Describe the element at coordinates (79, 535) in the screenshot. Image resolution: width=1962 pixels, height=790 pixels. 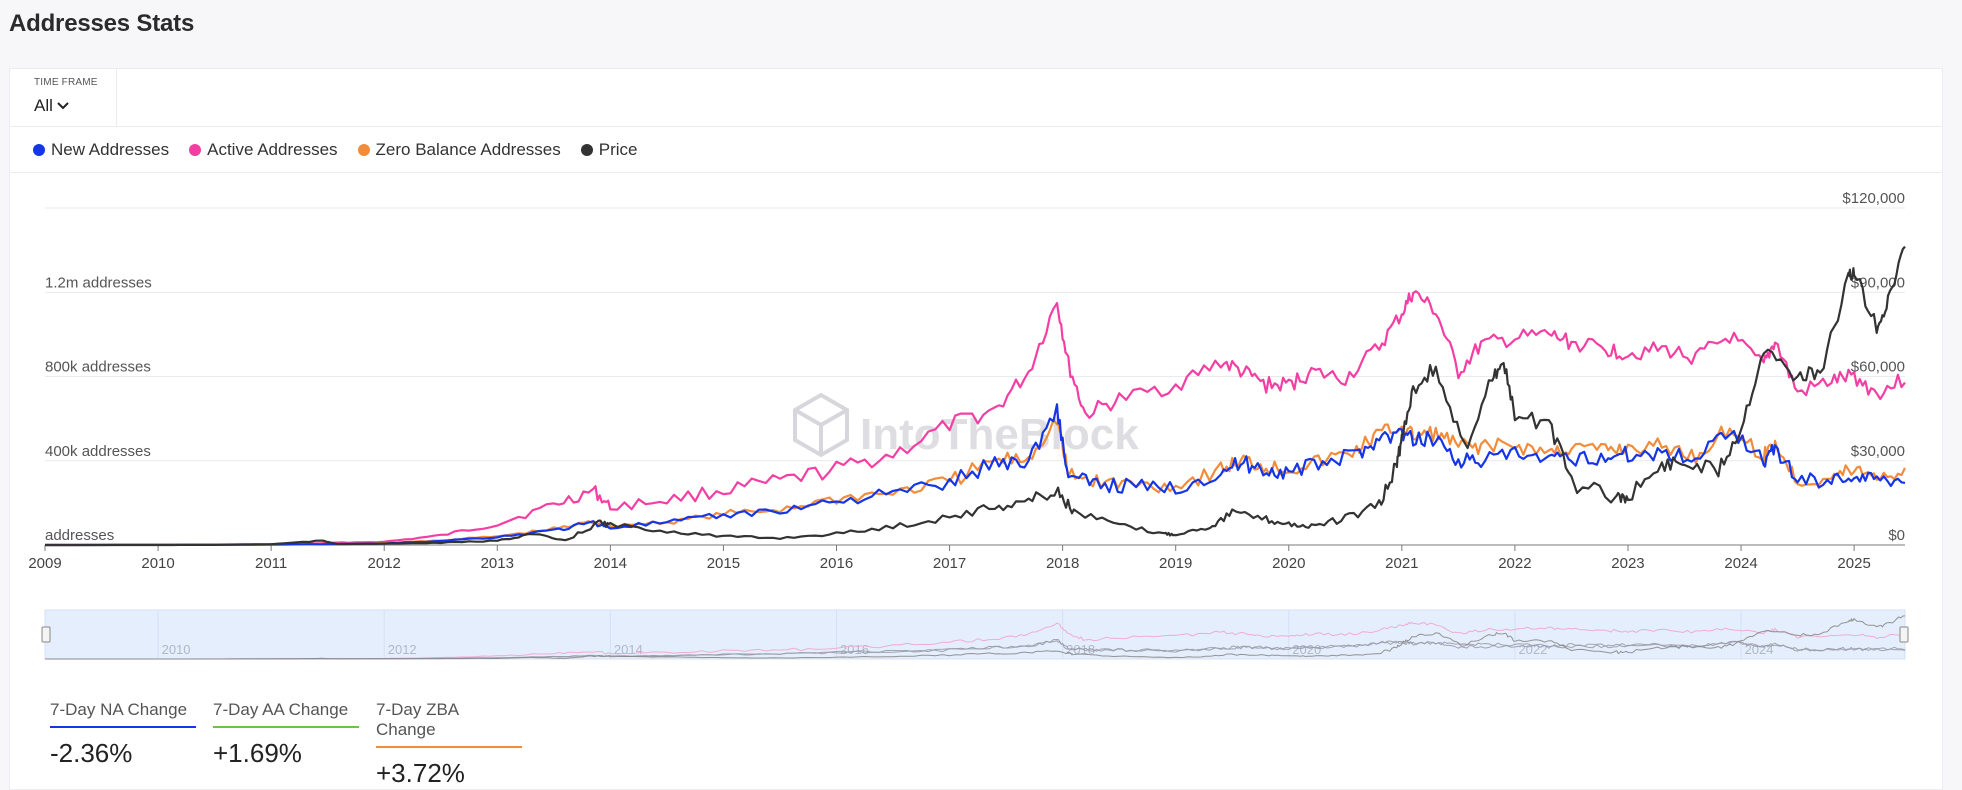
I see `y-left-tick-label: addresses` at that location.